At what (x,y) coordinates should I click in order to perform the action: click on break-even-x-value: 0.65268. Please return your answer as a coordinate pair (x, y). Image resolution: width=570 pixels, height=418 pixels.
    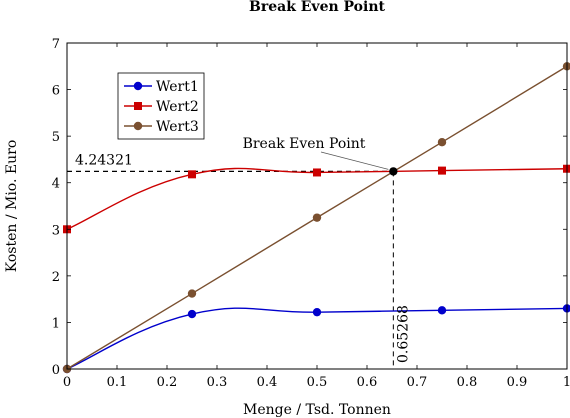
    Looking at the image, I should click on (403, 334).